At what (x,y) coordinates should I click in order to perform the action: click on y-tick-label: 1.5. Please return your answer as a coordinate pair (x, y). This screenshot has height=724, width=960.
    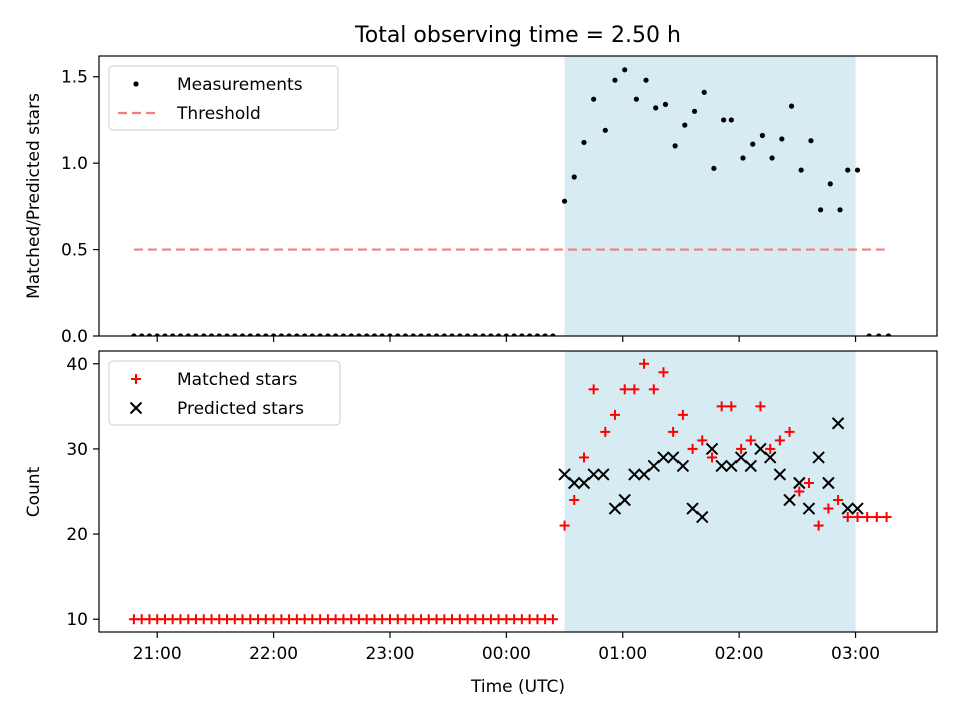
    Looking at the image, I should click on (74, 78).